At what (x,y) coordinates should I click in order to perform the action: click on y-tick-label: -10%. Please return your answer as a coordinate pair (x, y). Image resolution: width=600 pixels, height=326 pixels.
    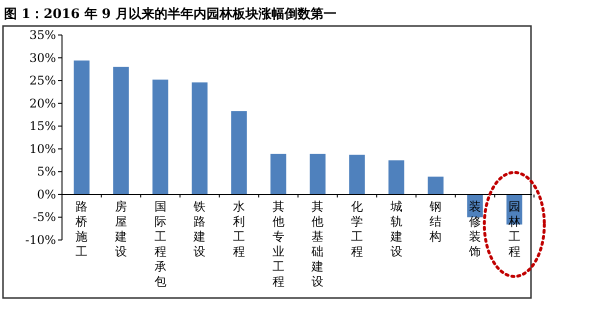
    Looking at the image, I should click on (40, 240).